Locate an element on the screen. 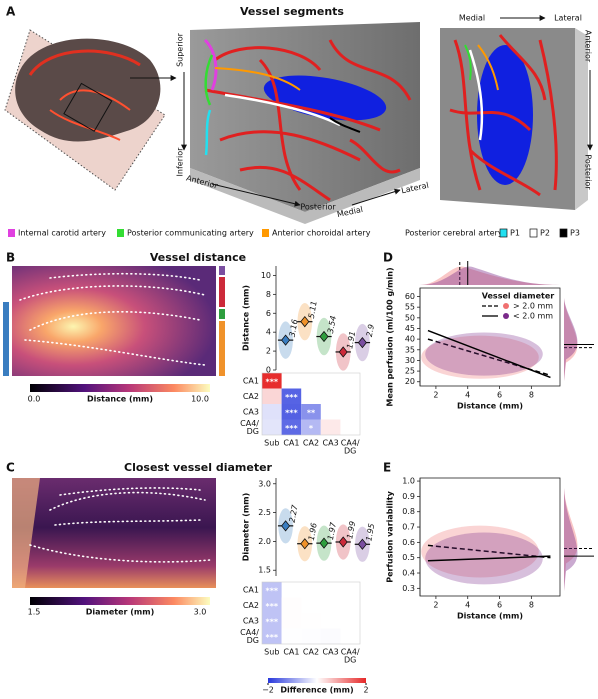 The image size is (598, 699). value-label: 2.9 is located at coordinates (370, 331).